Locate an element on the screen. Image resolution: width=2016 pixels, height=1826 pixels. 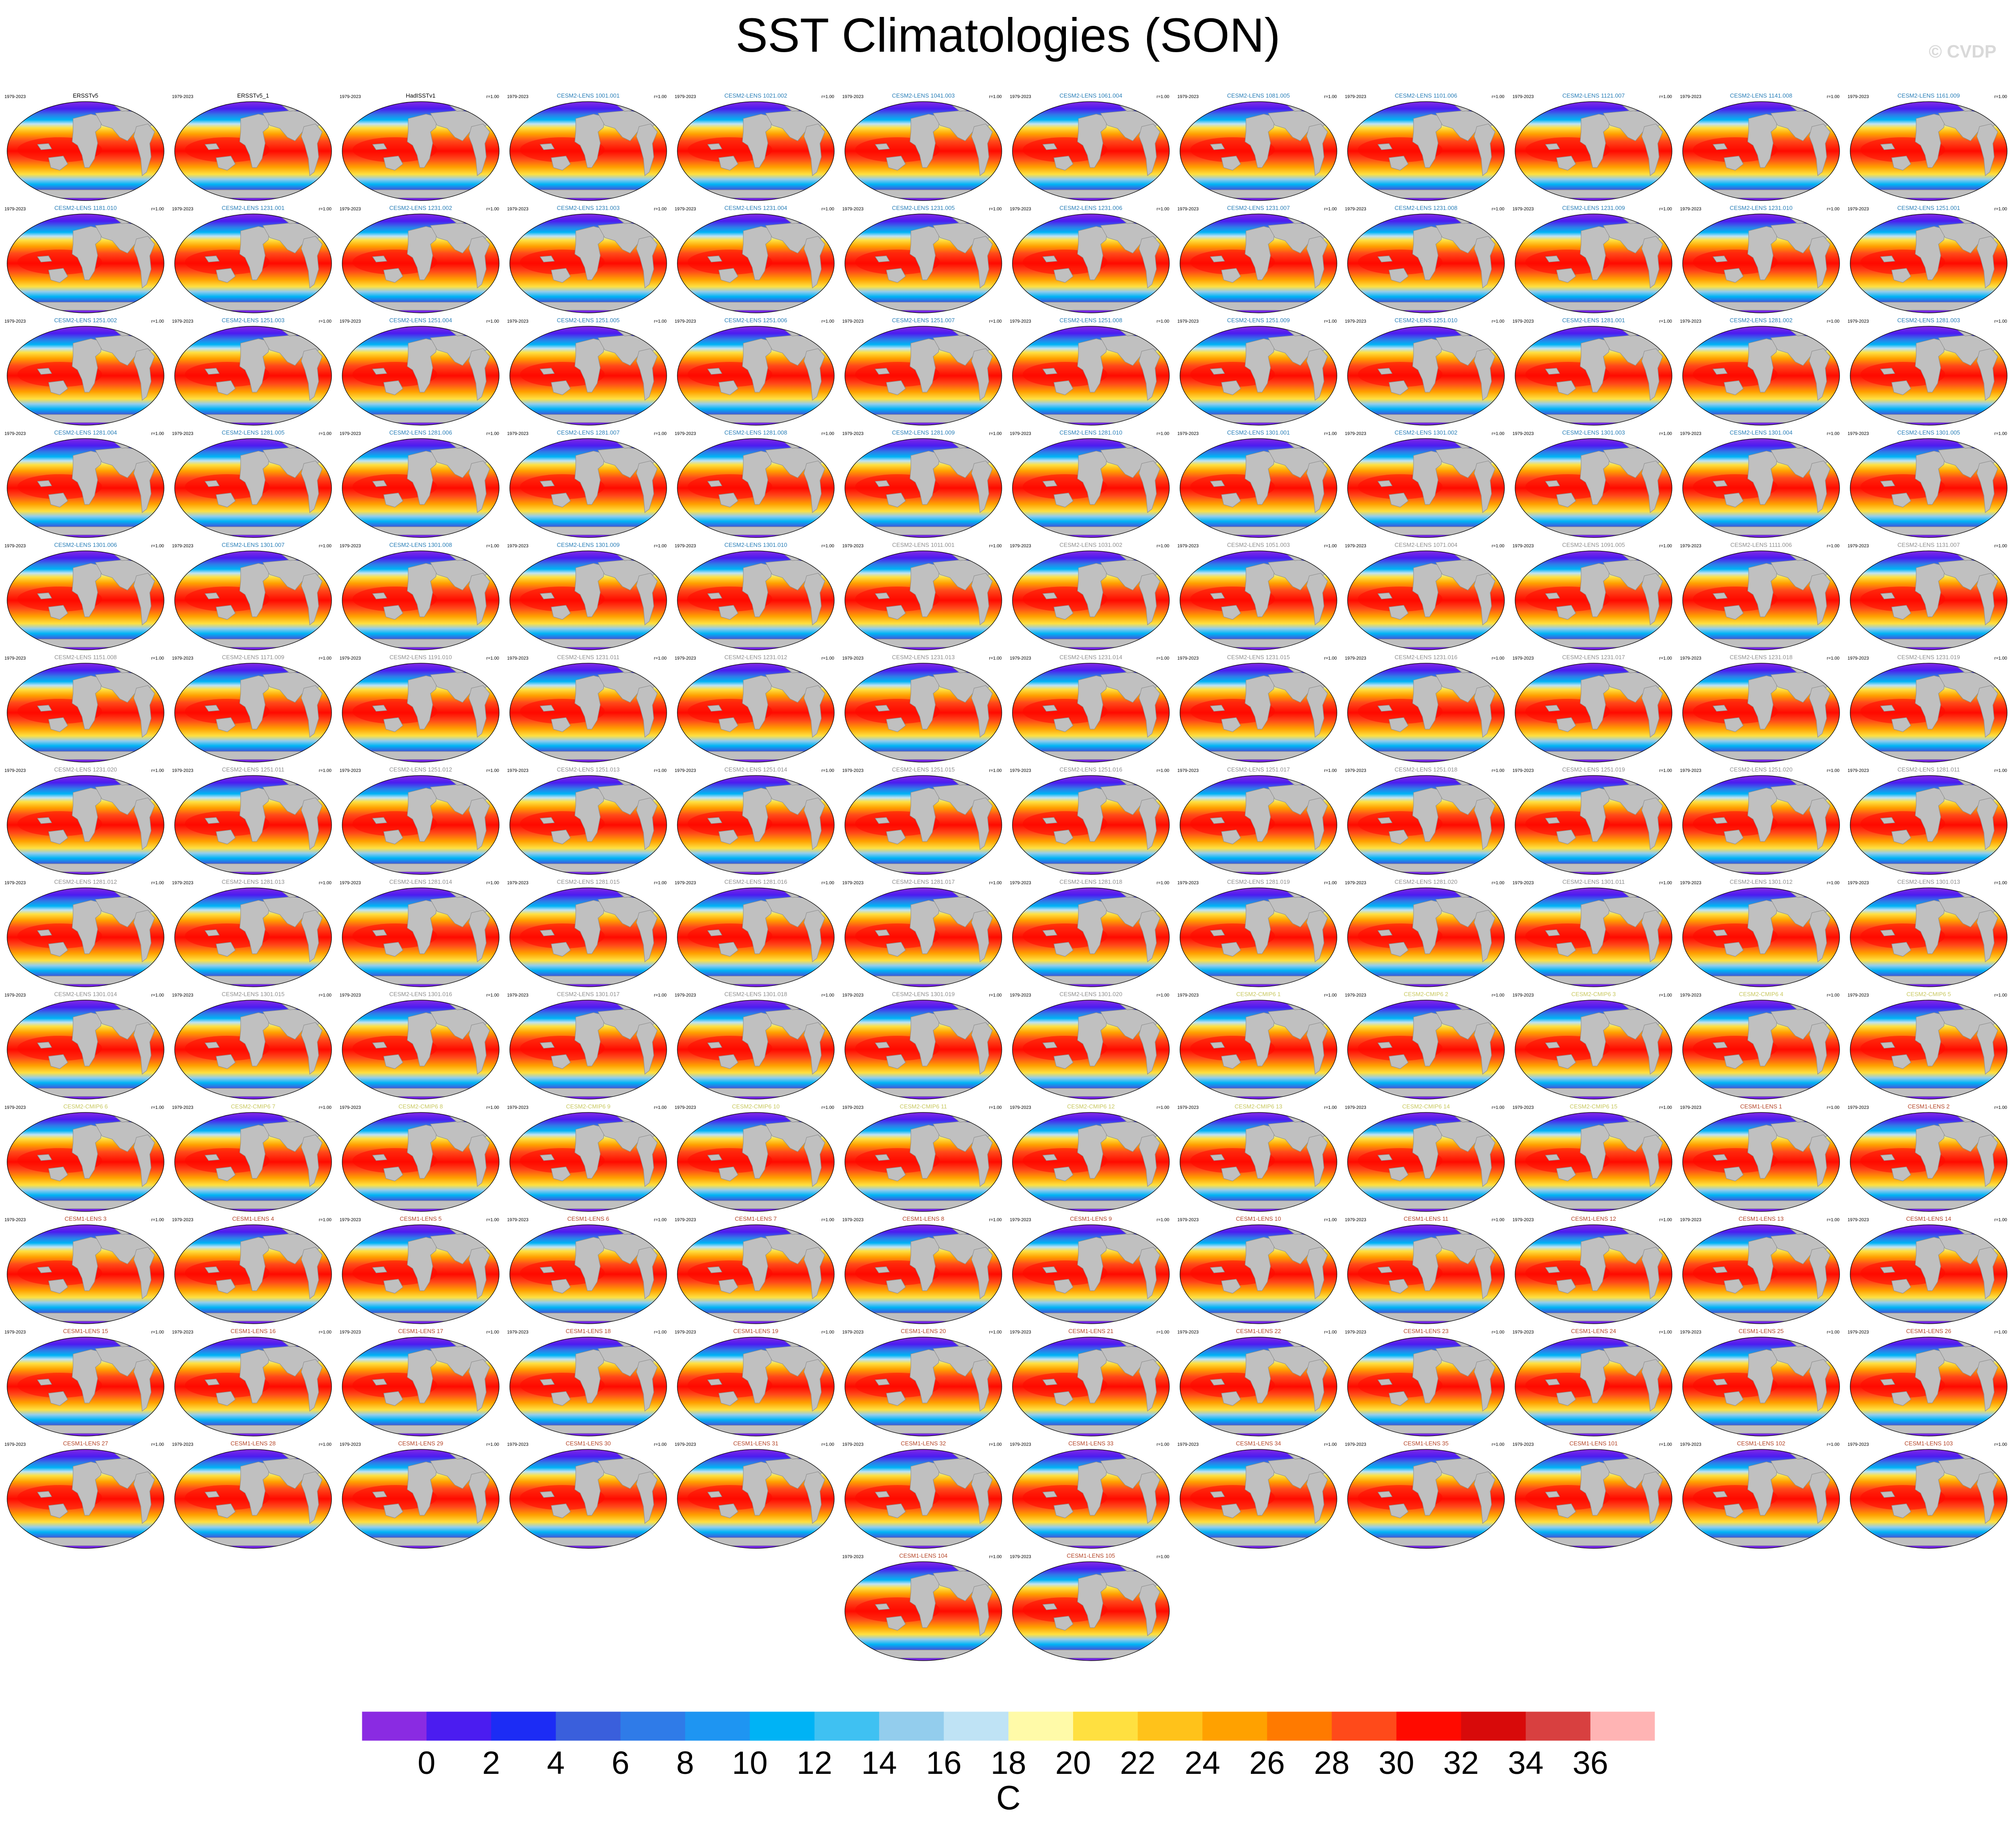
sst-panel: 1979-2023 CESM2-CMIP6 13 r=1.00 is located at coordinates (1258, 1158).